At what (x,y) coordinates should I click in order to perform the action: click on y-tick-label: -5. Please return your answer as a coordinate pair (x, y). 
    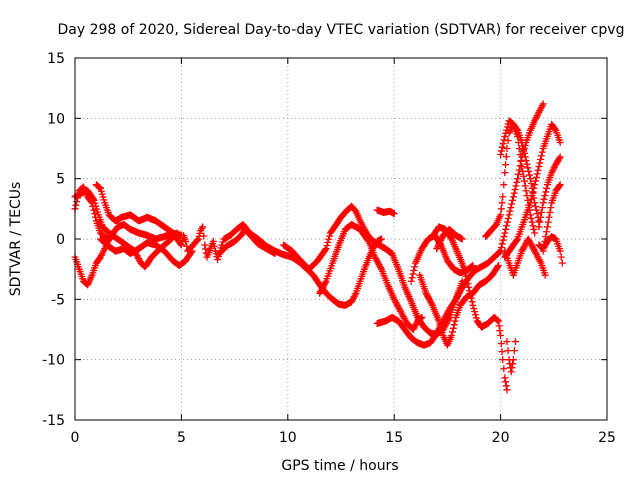
    Looking at the image, I should click on (58, 300).